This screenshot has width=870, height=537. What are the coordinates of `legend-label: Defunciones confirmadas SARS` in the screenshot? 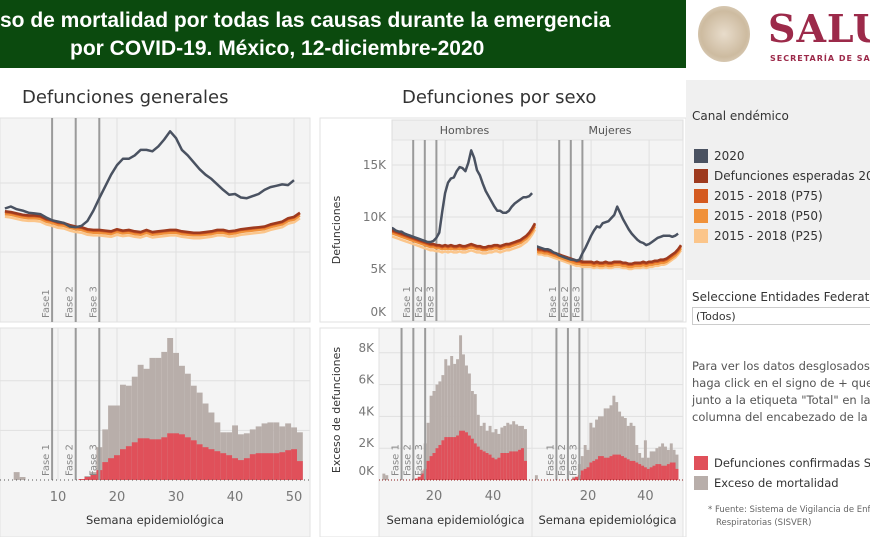 It's located at (792, 463).